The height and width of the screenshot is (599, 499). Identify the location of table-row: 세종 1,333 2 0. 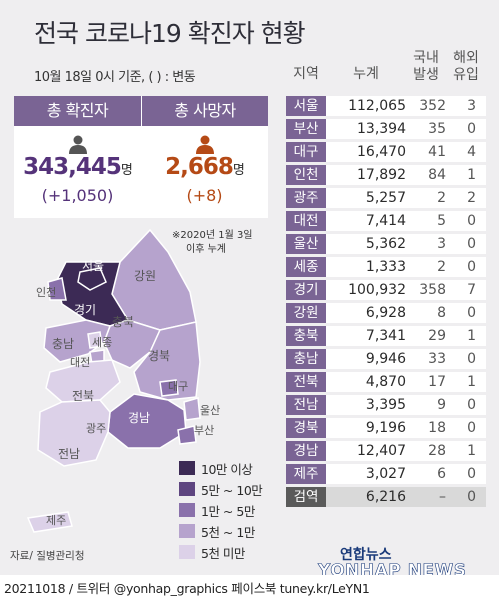
(386, 267).